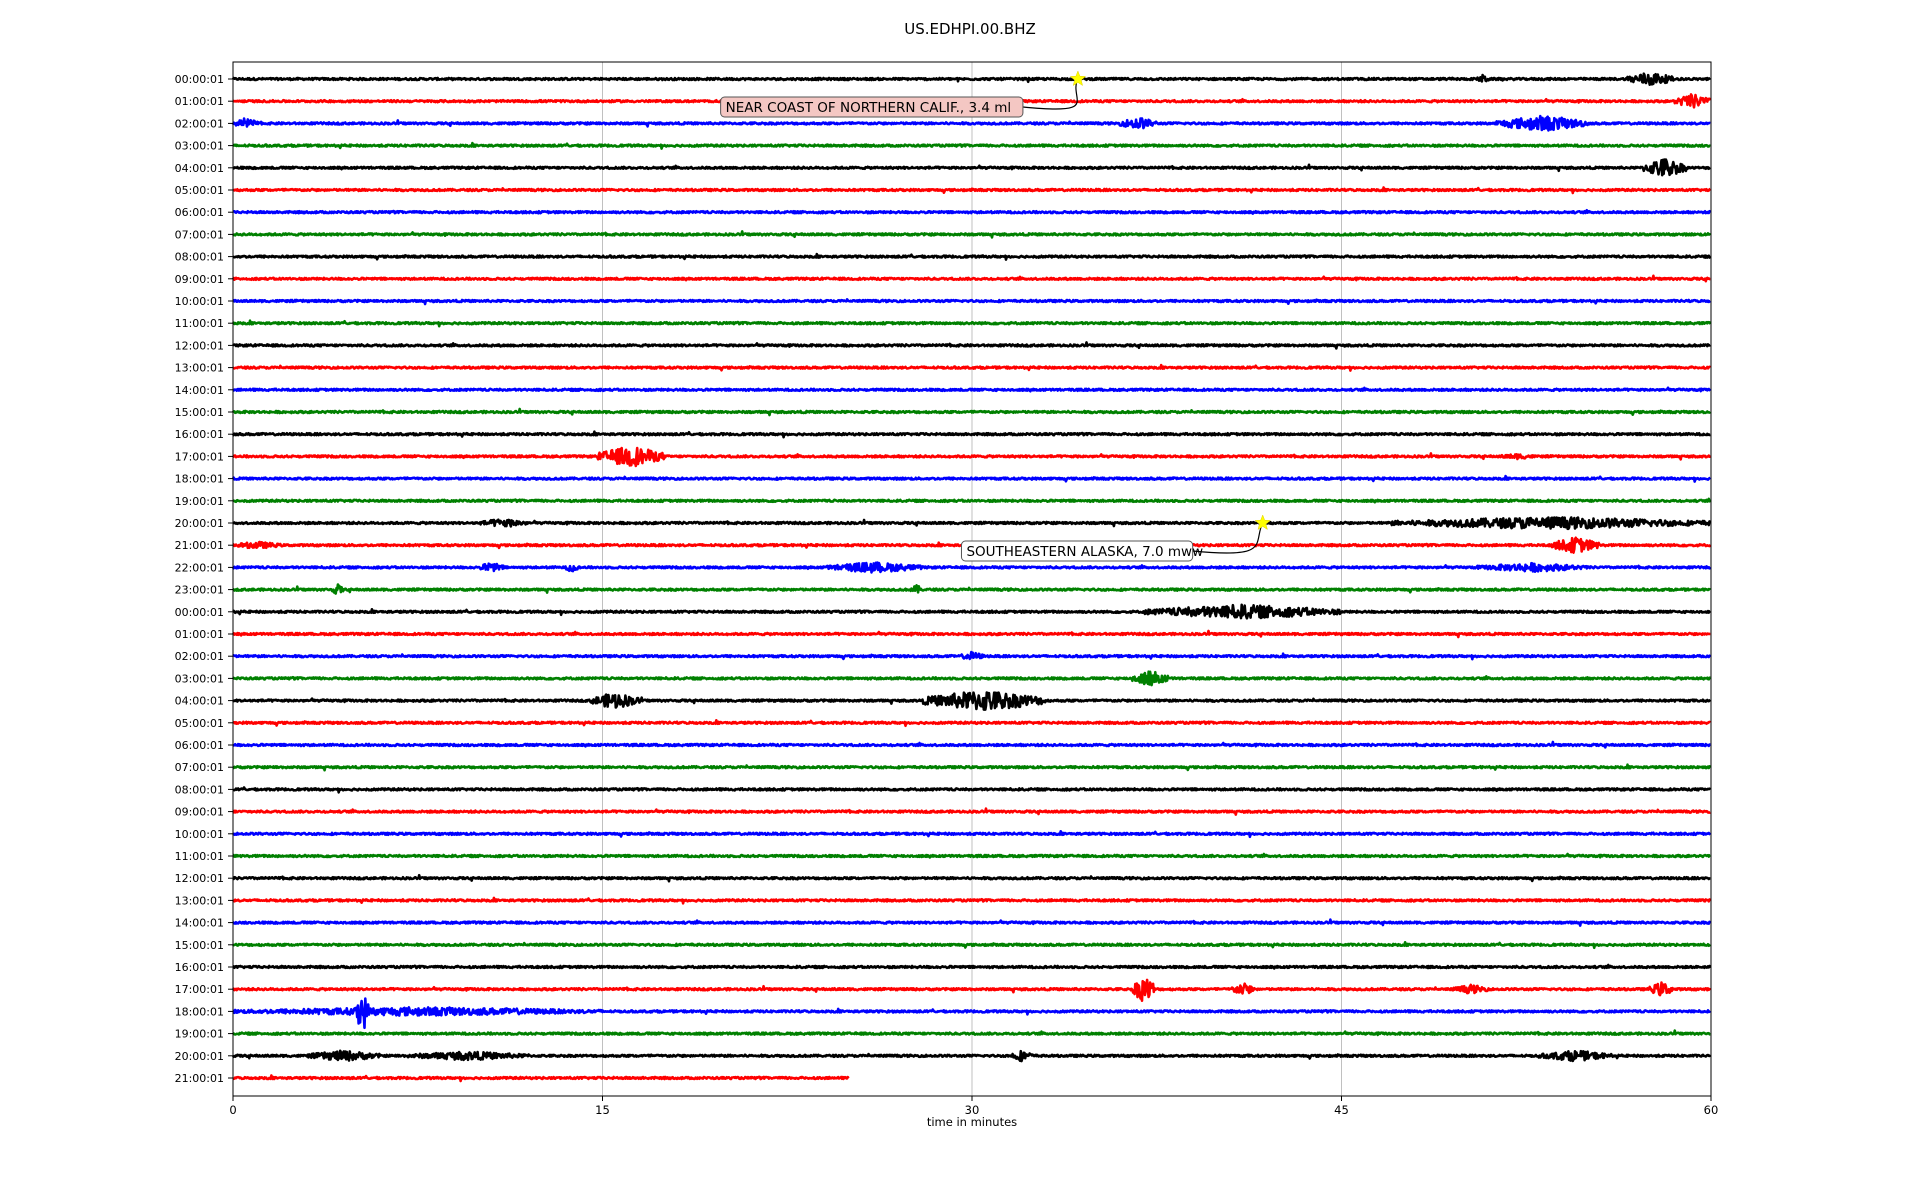 The width and height of the screenshot is (1920, 1200). Describe the element at coordinates (199, 834) in the screenshot. I see `row-label: 10:00:01` at that location.